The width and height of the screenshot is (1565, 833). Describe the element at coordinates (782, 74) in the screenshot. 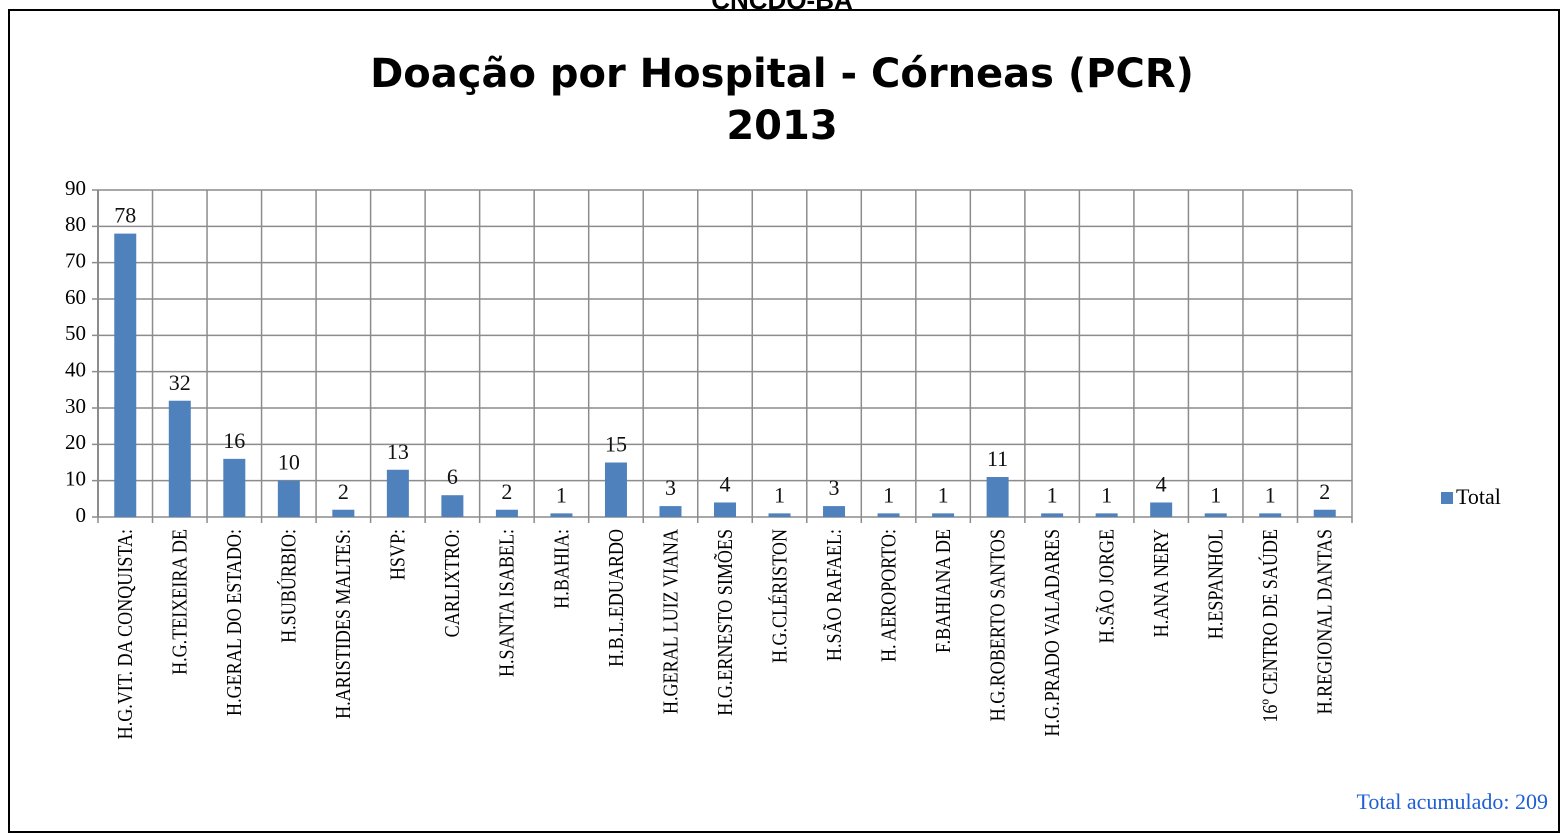

I see `chart-title: Doação por Hospital - Córneas (PCR)` at that location.